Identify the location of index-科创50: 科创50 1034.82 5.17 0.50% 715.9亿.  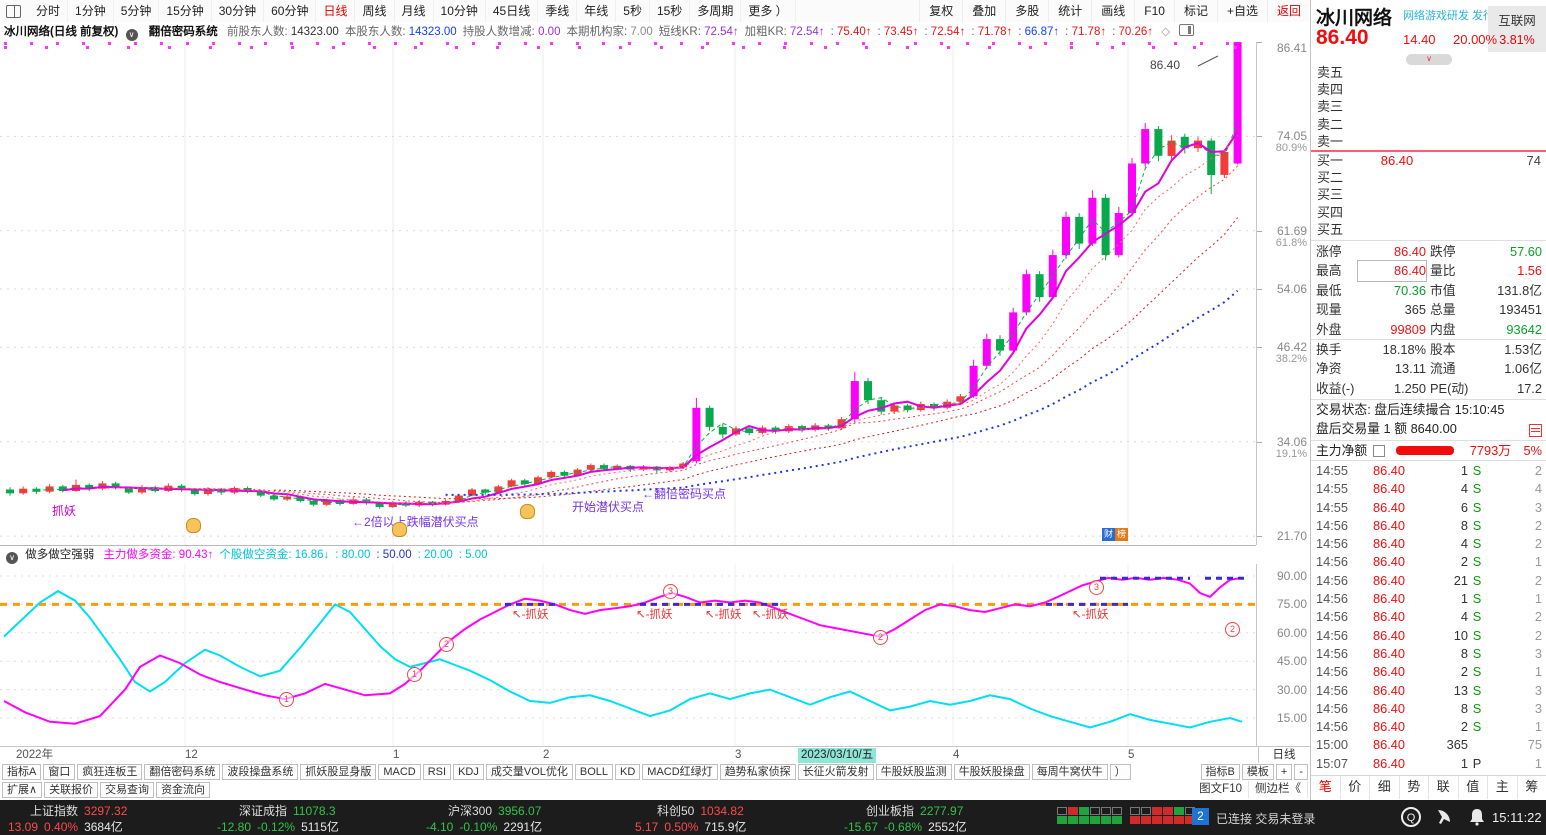
(691, 819).